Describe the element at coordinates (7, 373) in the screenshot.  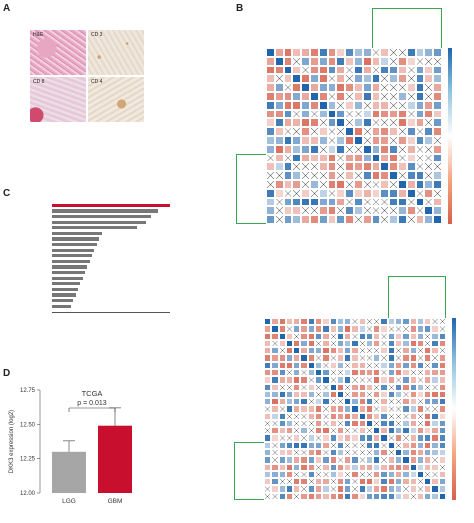
I see `panel-d-letter: D` at that location.